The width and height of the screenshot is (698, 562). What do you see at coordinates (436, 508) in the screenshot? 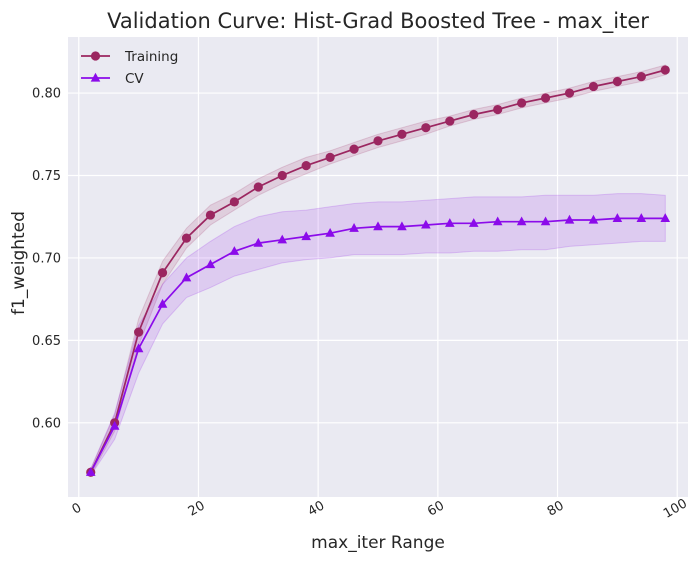
I see `x-tick-label: 60` at bounding box center [436, 508].